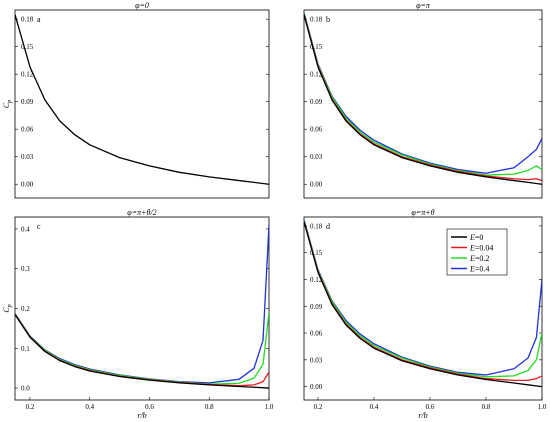 Image resolution: width=550 pixels, height=422 pixels. I want to click on legend-label-value: =0.04, so click(484, 248).